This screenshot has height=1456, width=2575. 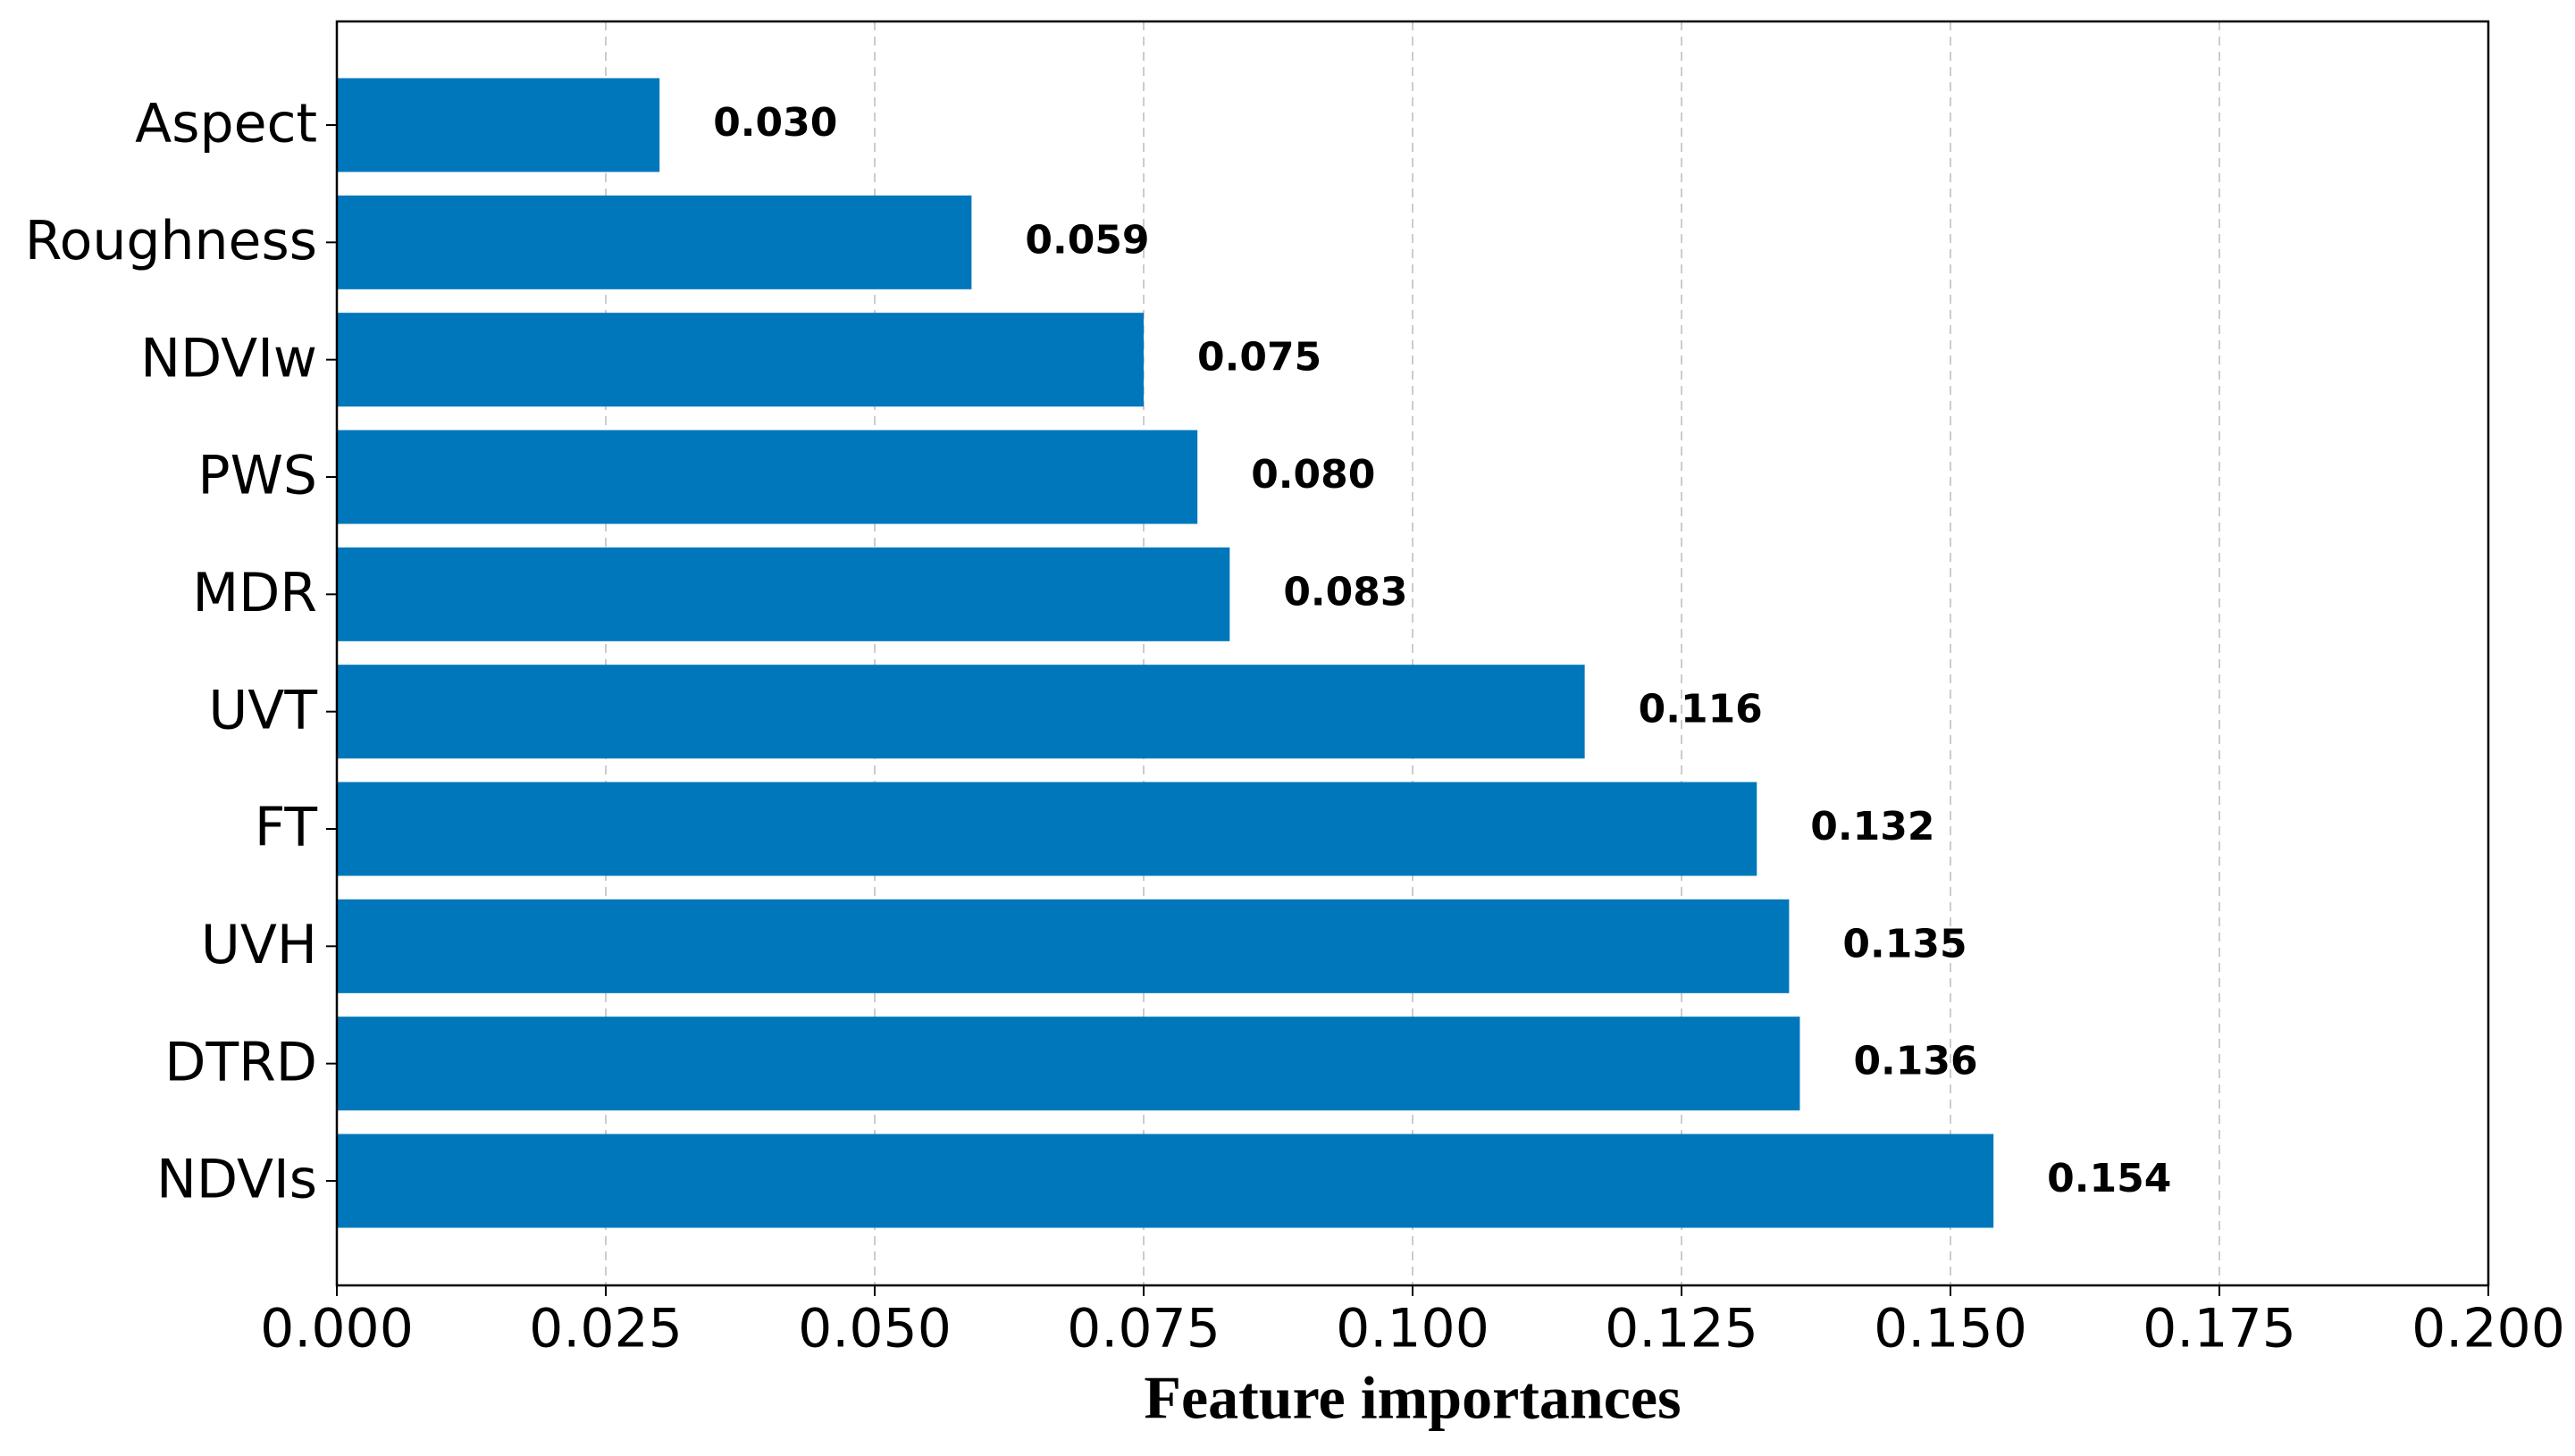 What do you see at coordinates (1413, 1398) in the screenshot?
I see `x-axis-label: Feature importances` at bounding box center [1413, 1398].